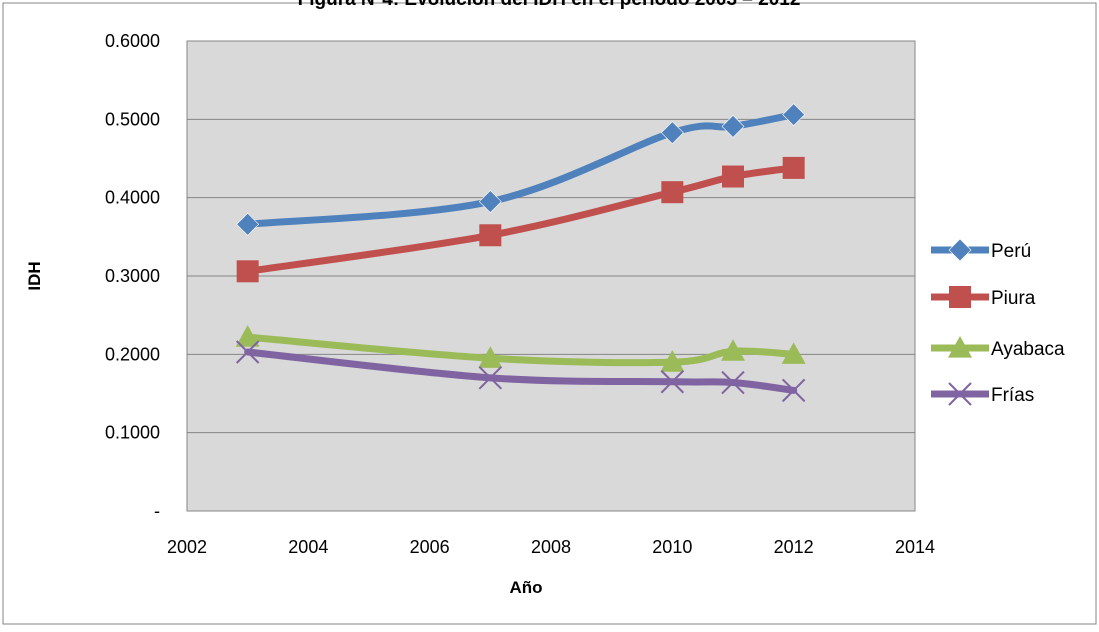 Image resolution: width=1099 pixels, height=632 pixels. What do you see at coordinates (1028, 349) in the screenshot?
I see `legend-label: Ayabaca` at bounding box center [1028, 349].